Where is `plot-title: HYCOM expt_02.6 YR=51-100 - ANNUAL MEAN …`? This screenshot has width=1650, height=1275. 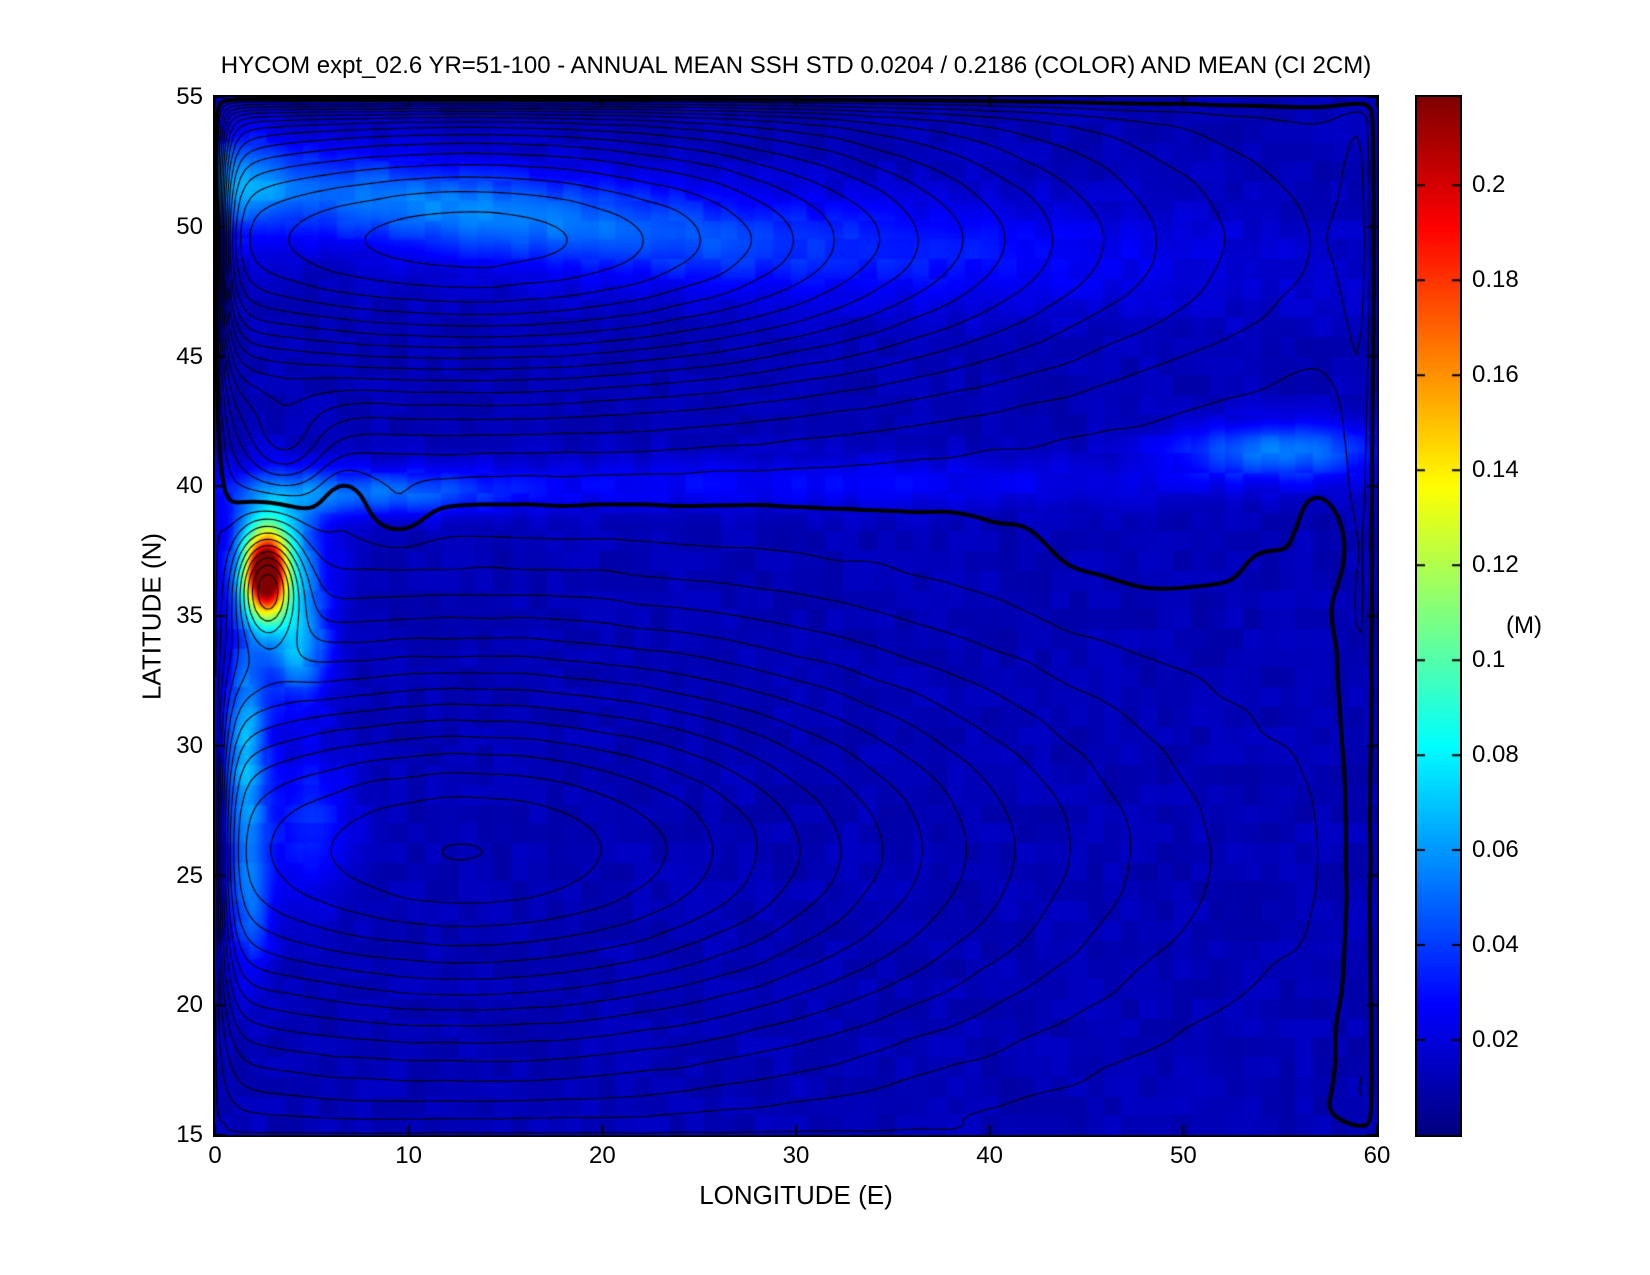 plot-title: HYCOM expt_02.6 YR=51-100 - ANNUAL MEAN … is located at coordinates (796, 65).